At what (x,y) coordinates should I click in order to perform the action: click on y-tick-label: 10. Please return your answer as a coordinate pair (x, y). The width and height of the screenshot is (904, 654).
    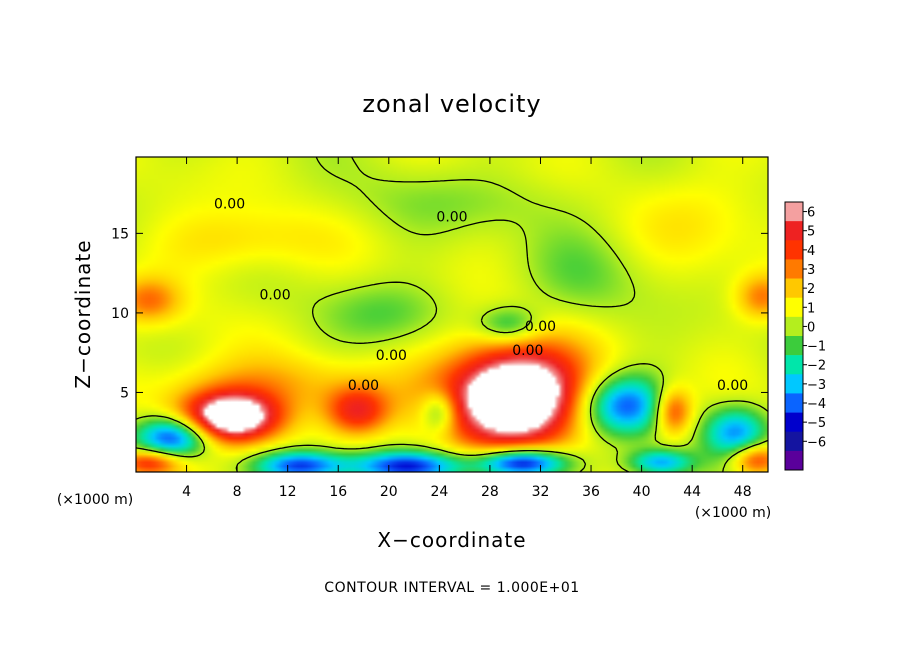
    Looking at the image, I should click on (120, 314).